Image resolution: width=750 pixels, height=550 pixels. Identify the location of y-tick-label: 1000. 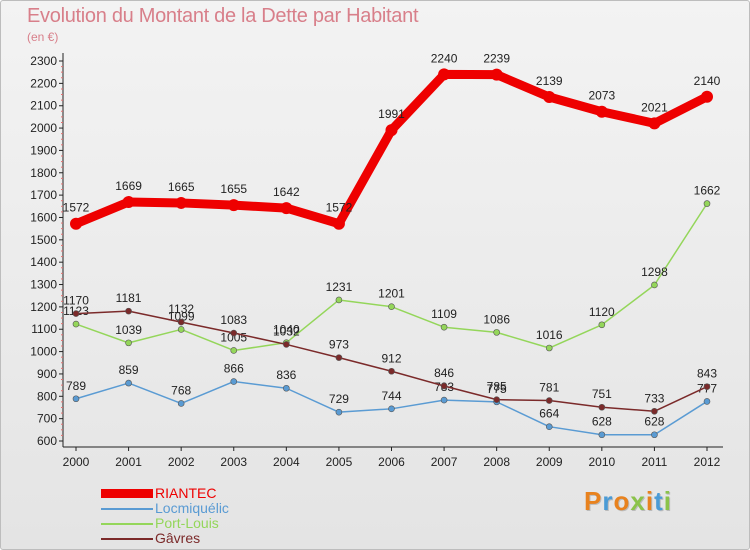
(43, 352).